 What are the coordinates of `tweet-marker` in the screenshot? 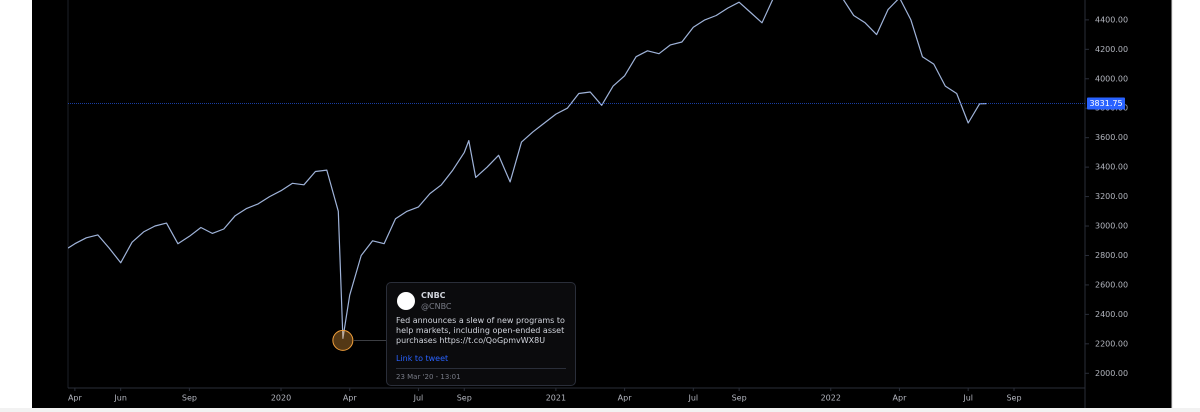 It's located at (343, 340).